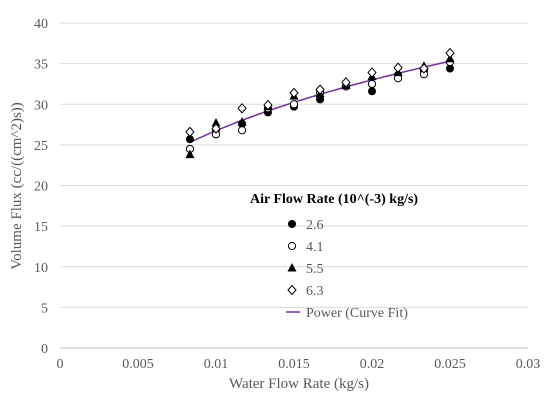 The image size is (550, 401). Describe the element at coordinates (17, 186) in the screenshot. I see `y-axis-title: Volume Flux (cc/((cm^2)s))` at that location.